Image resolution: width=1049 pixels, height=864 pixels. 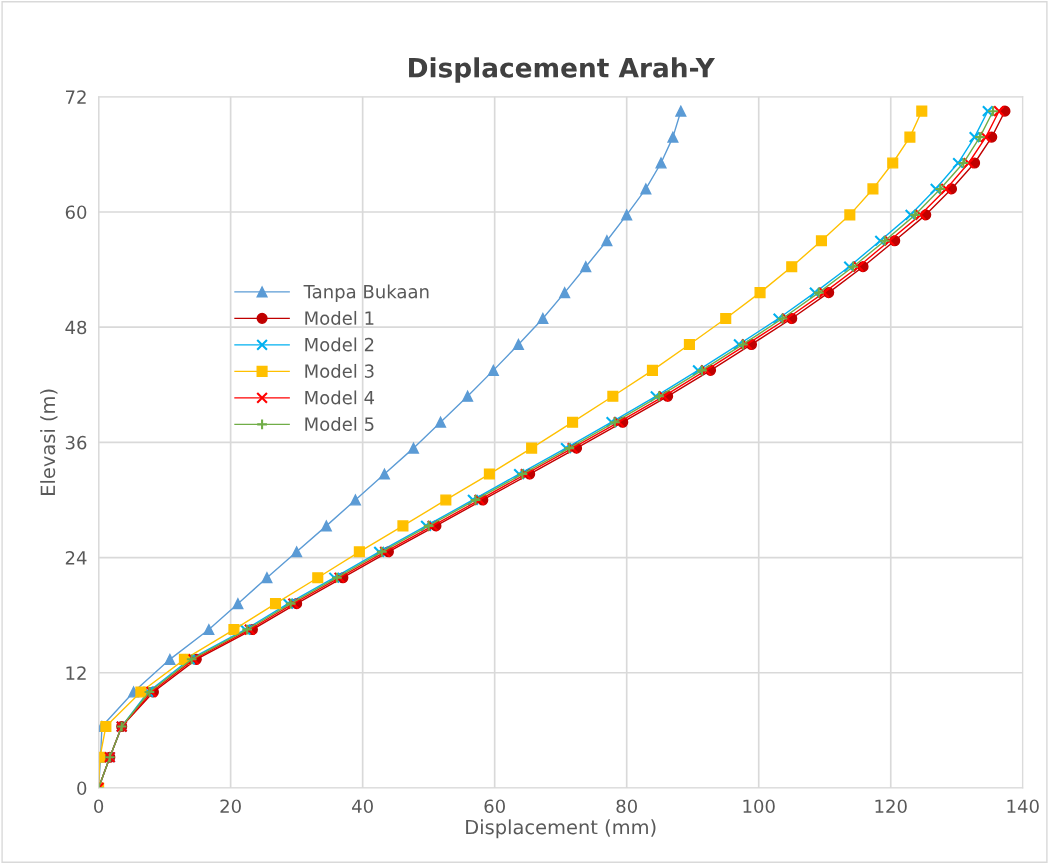 What do you see at coordinates (76, 673) in the screenshot?
I see `y-tick-label: 12` at bounding box center [76, 673].